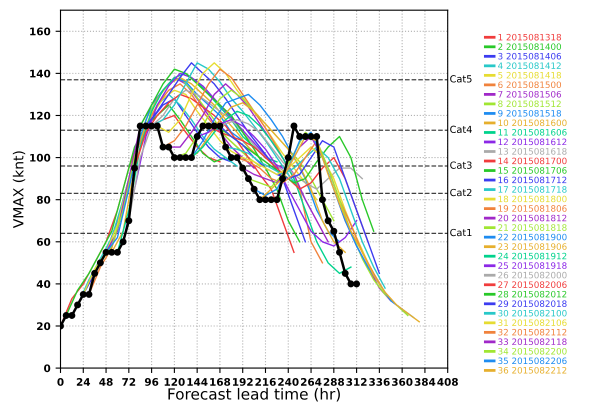  Describe the element at coordinates (151, 382) in the screenshot. I see `x-tick-label: 96` at that location.